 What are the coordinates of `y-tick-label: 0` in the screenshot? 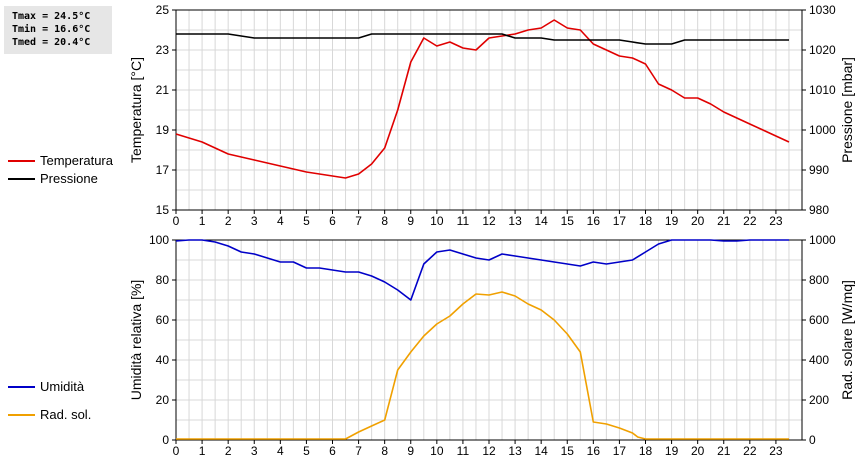 It's located at (165, 440).